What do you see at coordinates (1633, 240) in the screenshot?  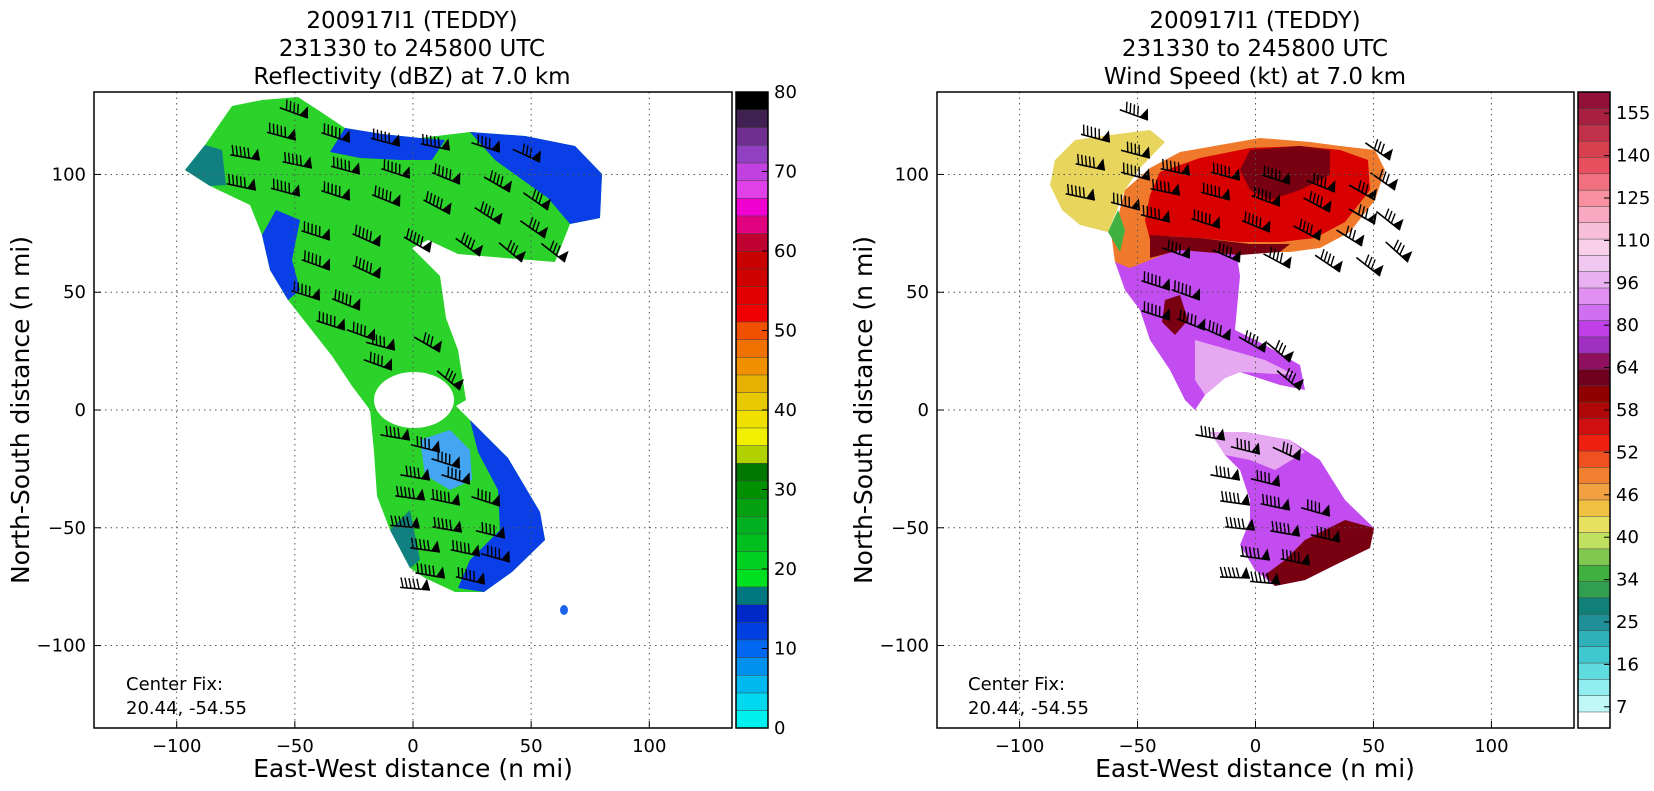 I see `colorbar-tick-label: 110` at bounding box center [1633, 240].